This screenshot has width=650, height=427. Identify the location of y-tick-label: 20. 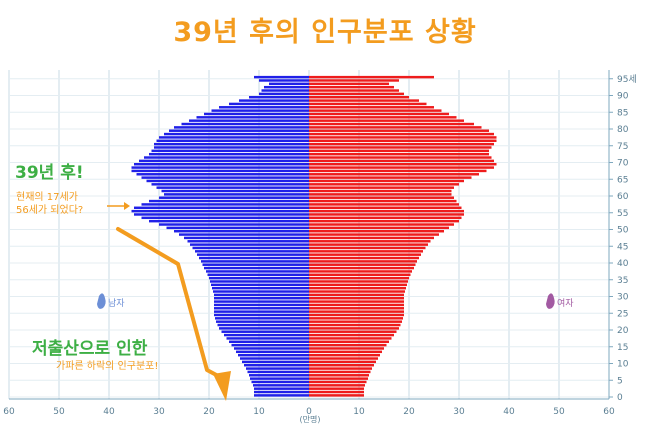
(623, 331).